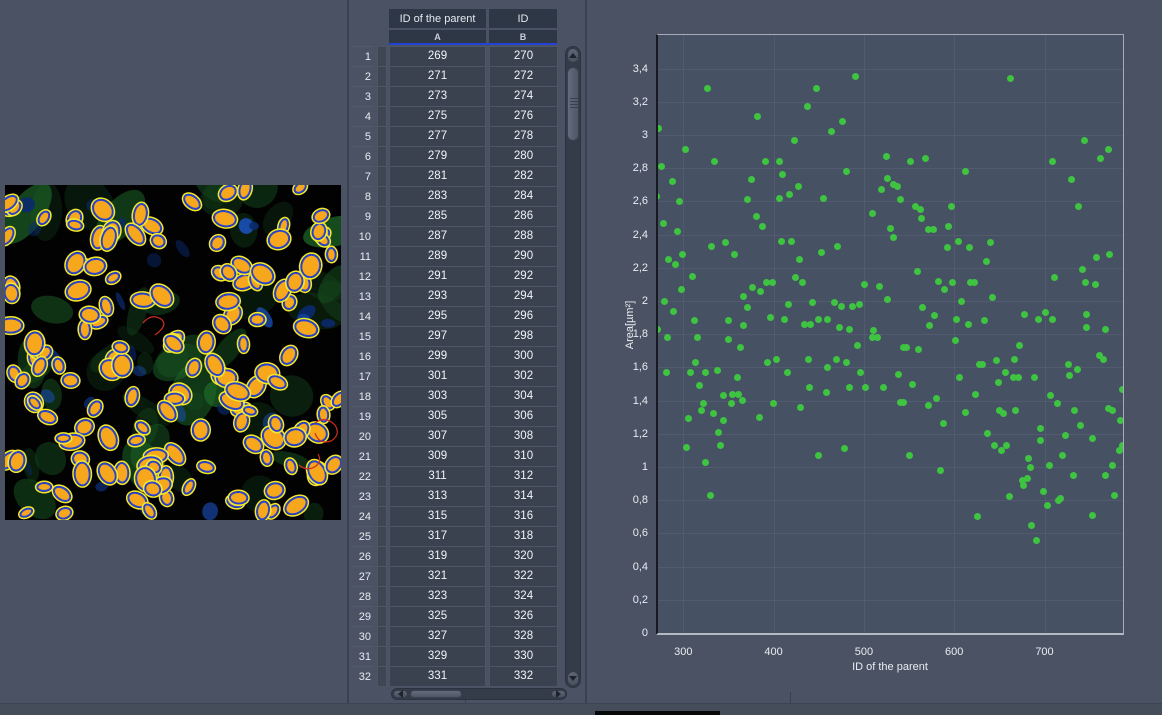  What do you see at coordinates (523, 336) in the screenshot?
I see `cell-id: 298` at bounding box center [523, 336].